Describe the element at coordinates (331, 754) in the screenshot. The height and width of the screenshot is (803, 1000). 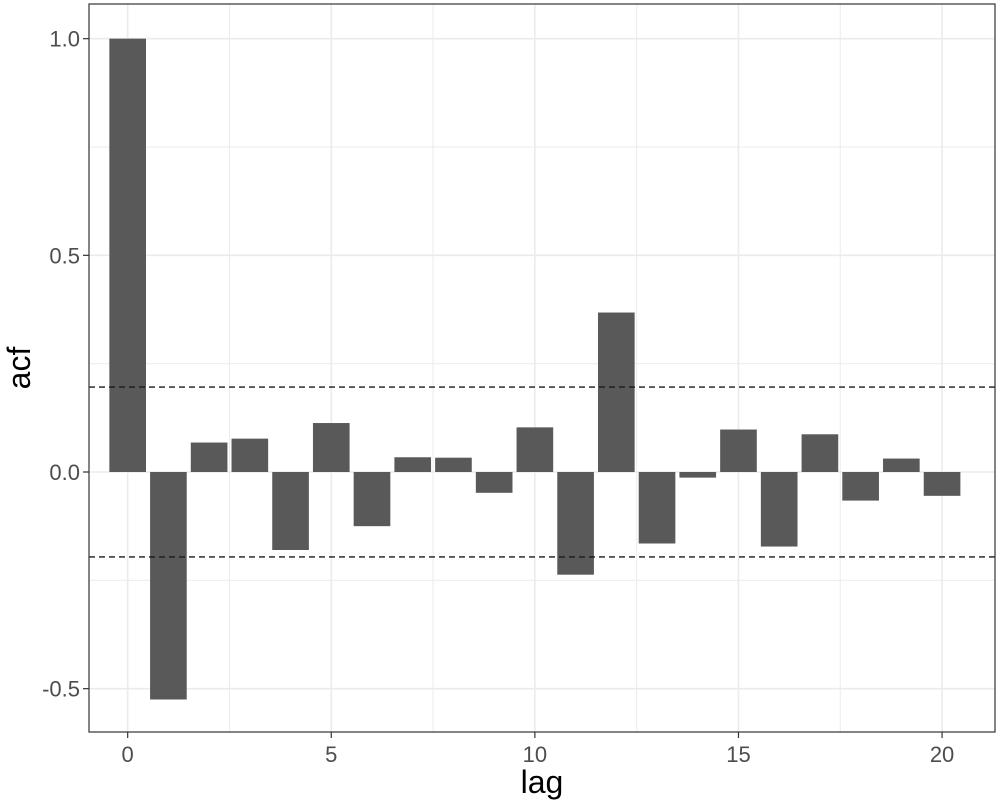
I see `x-tick-label: 5` at that location.